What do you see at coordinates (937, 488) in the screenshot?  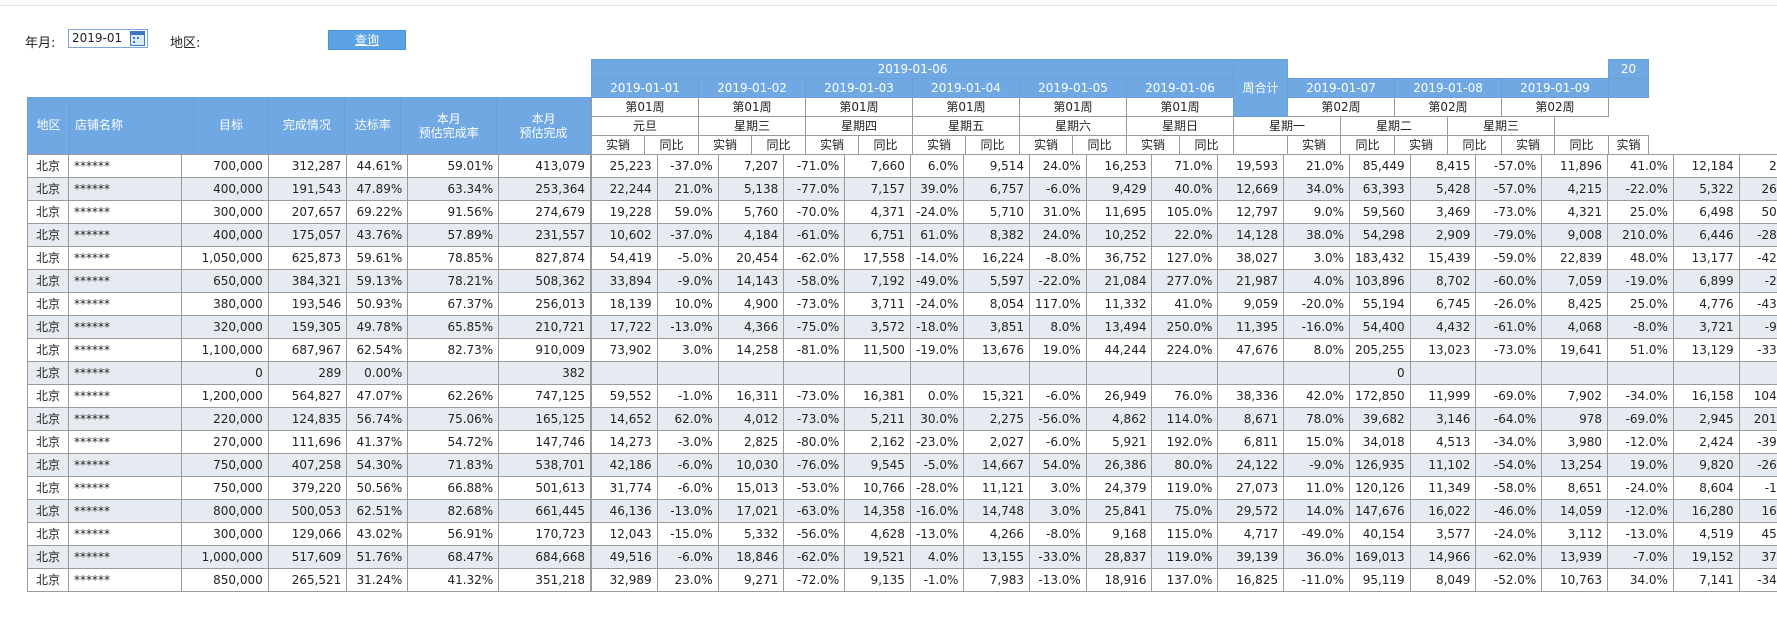 I see `cell-day-yoy: -28.0%` at bounding box center [937, 488].